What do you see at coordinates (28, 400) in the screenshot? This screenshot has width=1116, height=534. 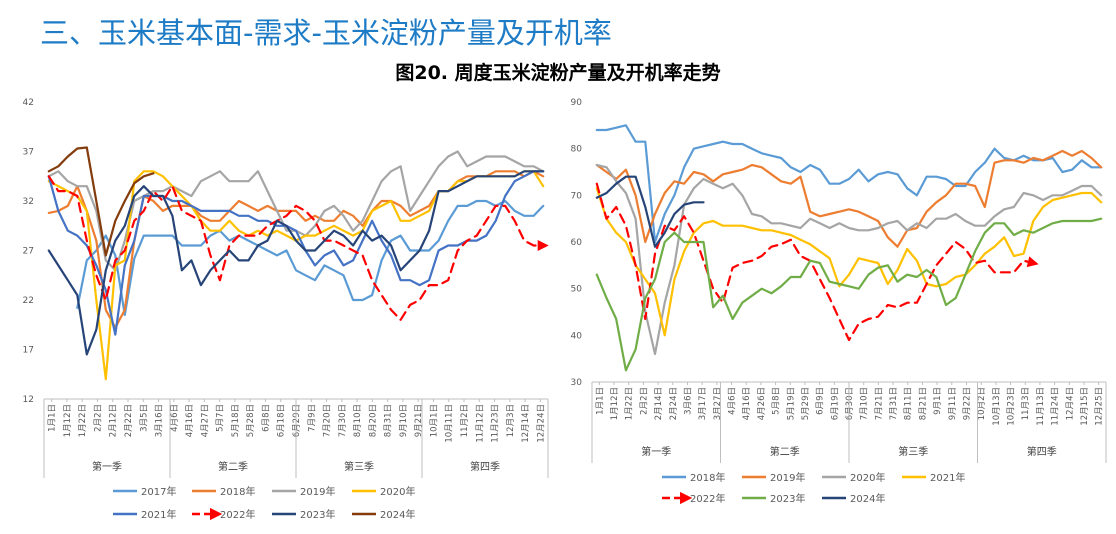 I see `y-tick-label: 12` at bounding box center [28, 400].